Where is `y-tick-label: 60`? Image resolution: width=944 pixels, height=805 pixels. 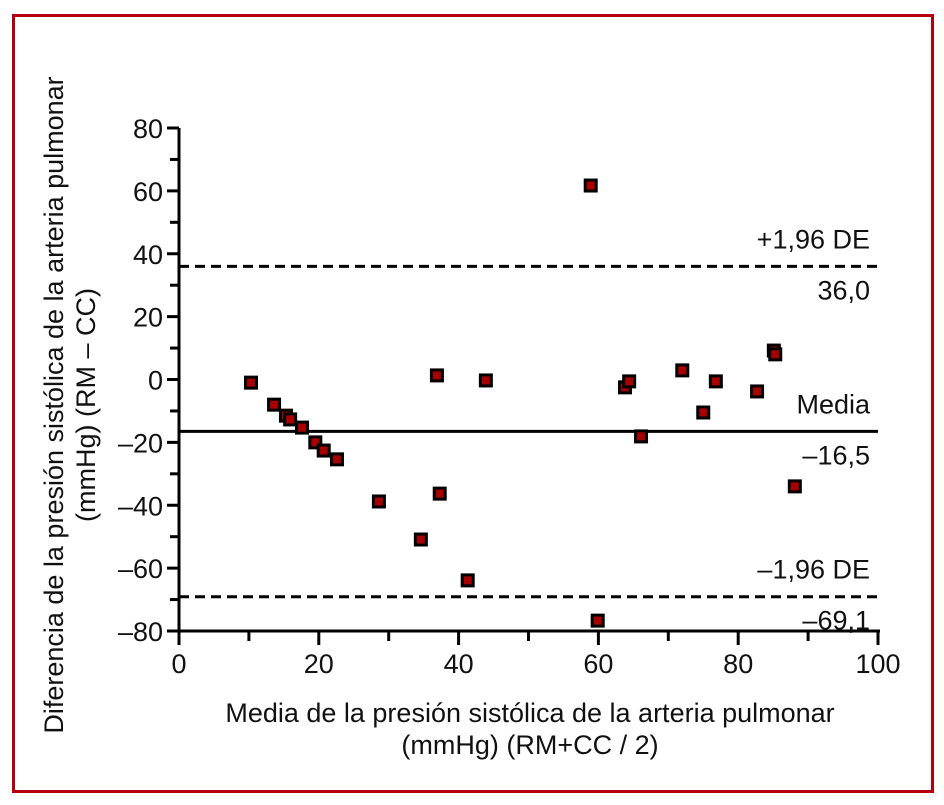 y-tick-label: 60 is located at coordinates (148, 192).